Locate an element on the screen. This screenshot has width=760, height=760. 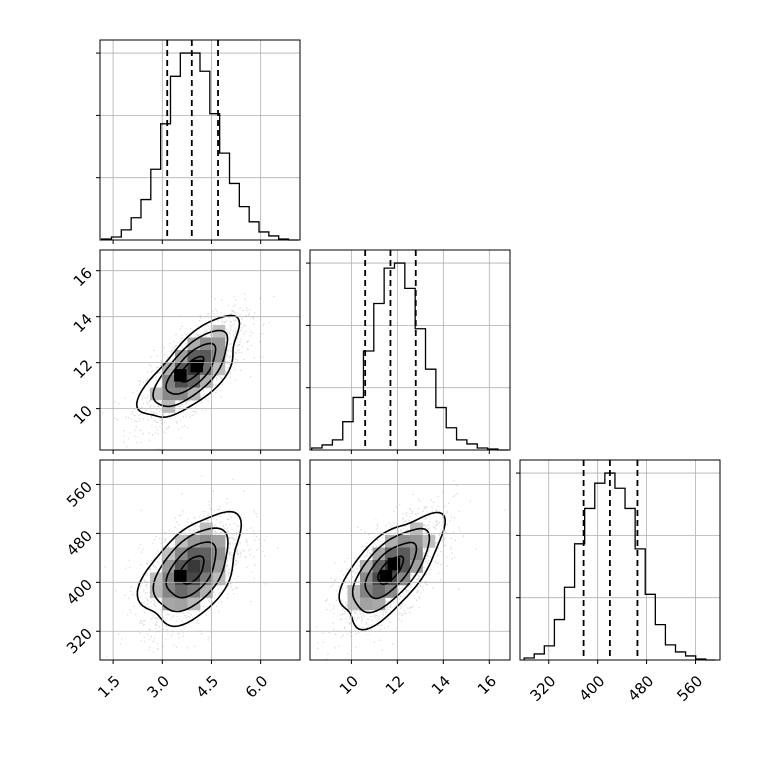
y-tick-label: 16 is located at coordinates (83, 277).